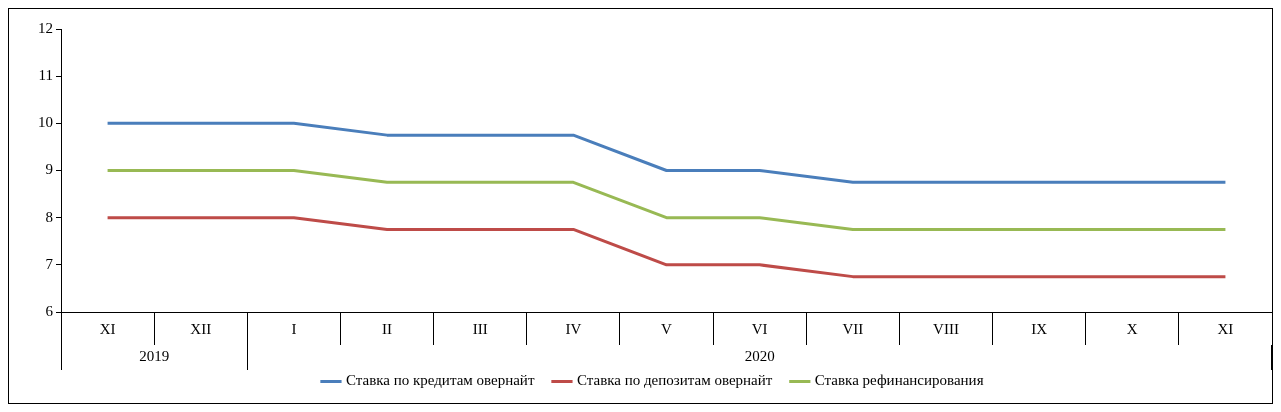  I want to click on legend-label: Ставка по кредитам овернайт, so click(440, 380).